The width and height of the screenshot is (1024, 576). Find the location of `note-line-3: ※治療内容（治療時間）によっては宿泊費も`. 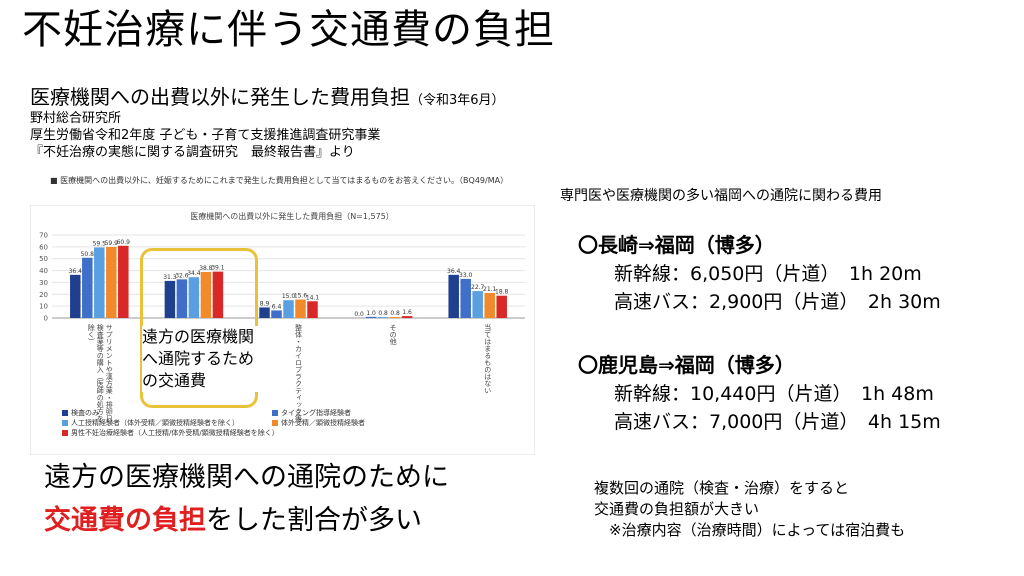

note-line-3: ※治療内容（治療時間）によっては宿泊費も is located at coordinates (750, 530).